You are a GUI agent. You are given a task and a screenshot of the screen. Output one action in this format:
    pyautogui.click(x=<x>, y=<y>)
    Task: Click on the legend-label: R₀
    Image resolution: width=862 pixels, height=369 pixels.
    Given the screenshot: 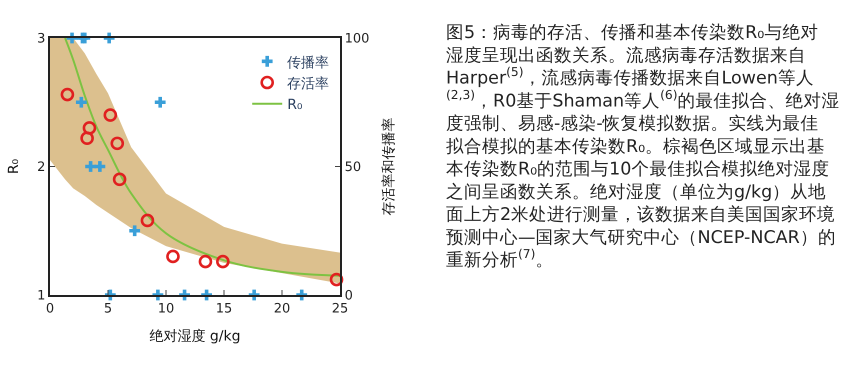 What is the action you would take?
    pyautogui.click(x=295, y=105)
    